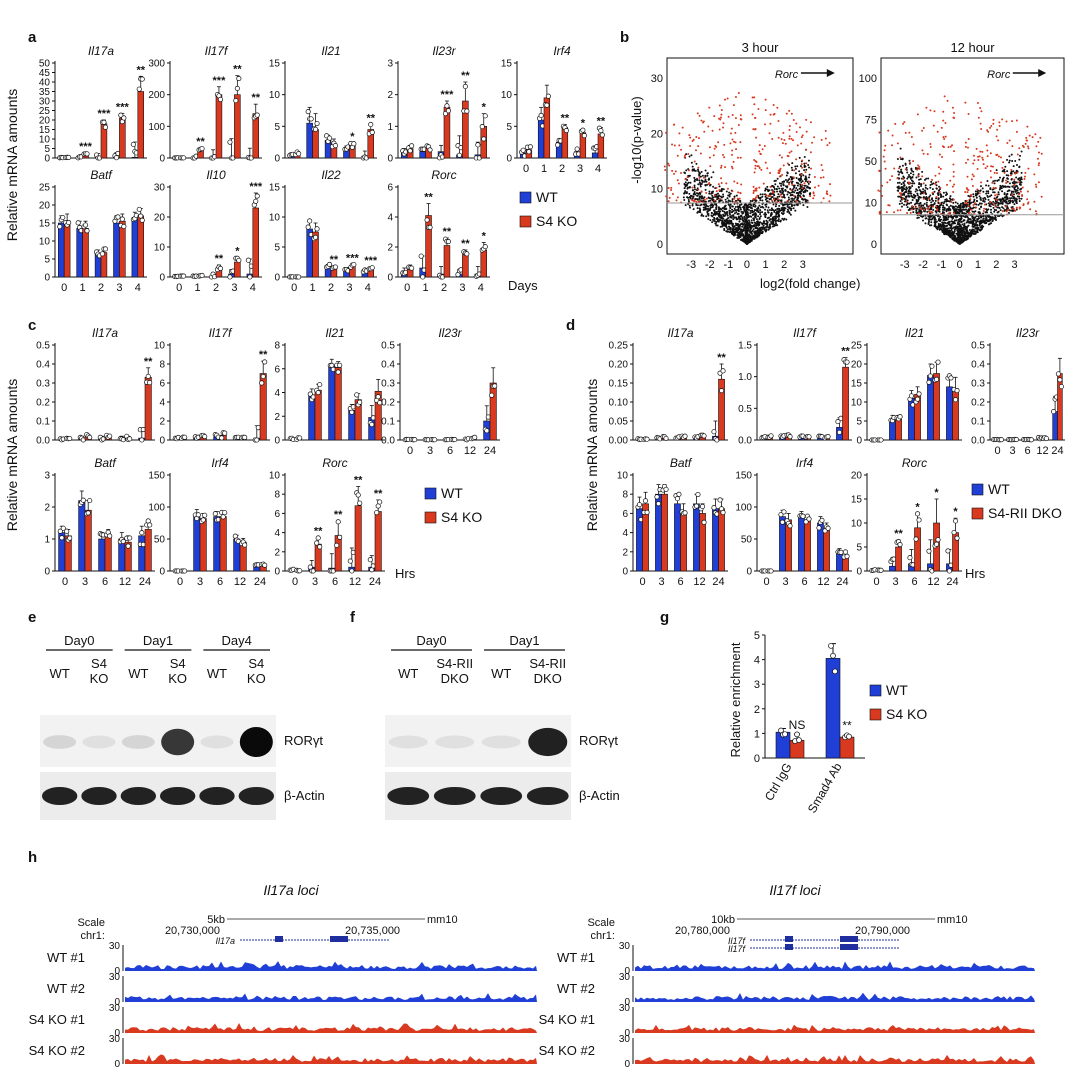 This screenshot has width=1080, height=1087. What do you see at coordinates (45, 83) in the screenshot?
I see `y-tick-label: 40` at bounding box center [45, 83].